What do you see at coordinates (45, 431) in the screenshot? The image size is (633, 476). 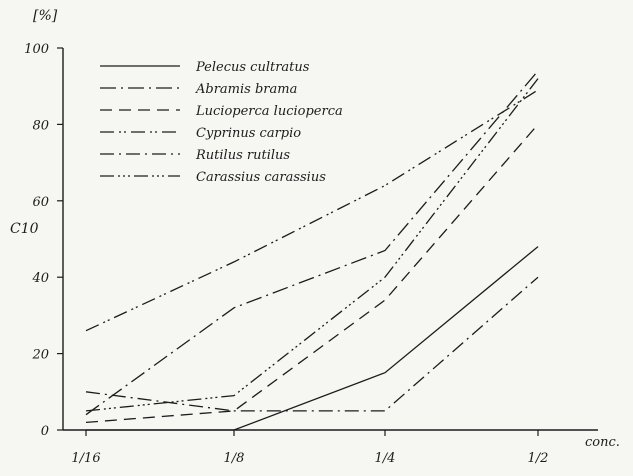 I see `y-tick-label: 0` at bounding box center [45, 431].